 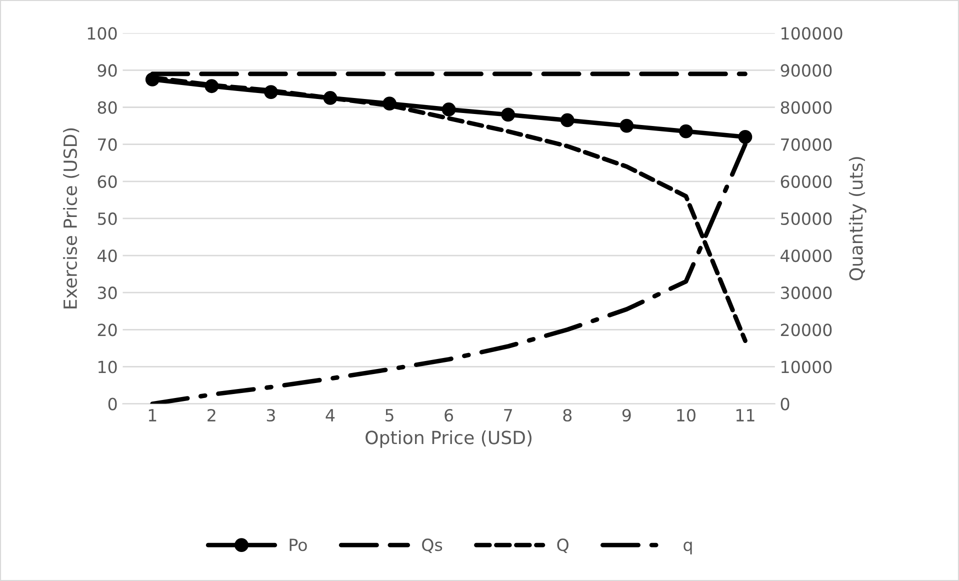 What do you see at coordinates (806, 144) in the screenshot?
I see `y2-tick-label: 70000` at bounding box center [806, 144].